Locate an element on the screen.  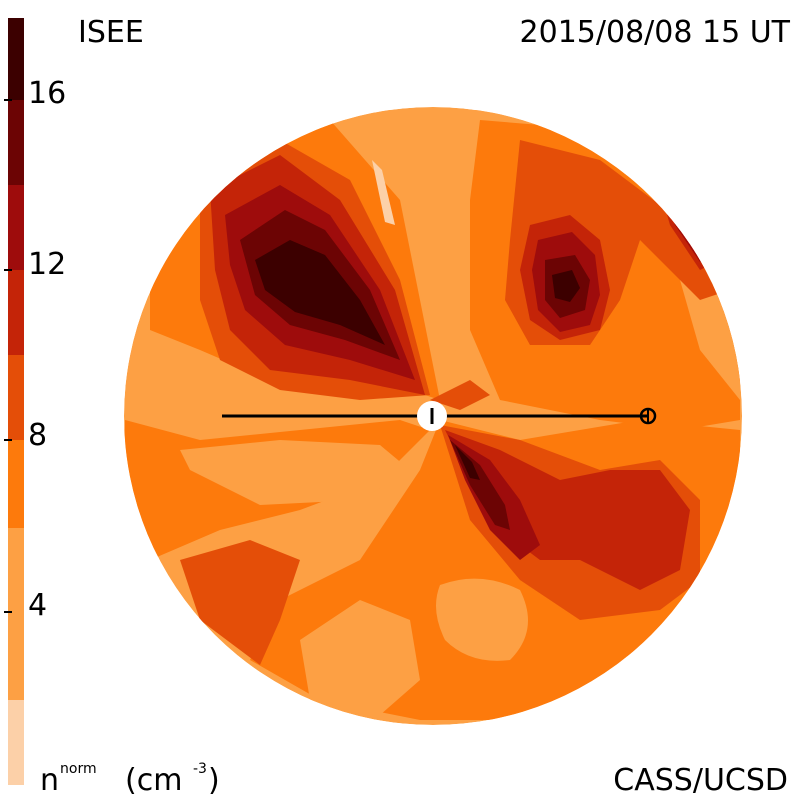
colorbar-tick-label: 12 is located at coordinates (47, 264).